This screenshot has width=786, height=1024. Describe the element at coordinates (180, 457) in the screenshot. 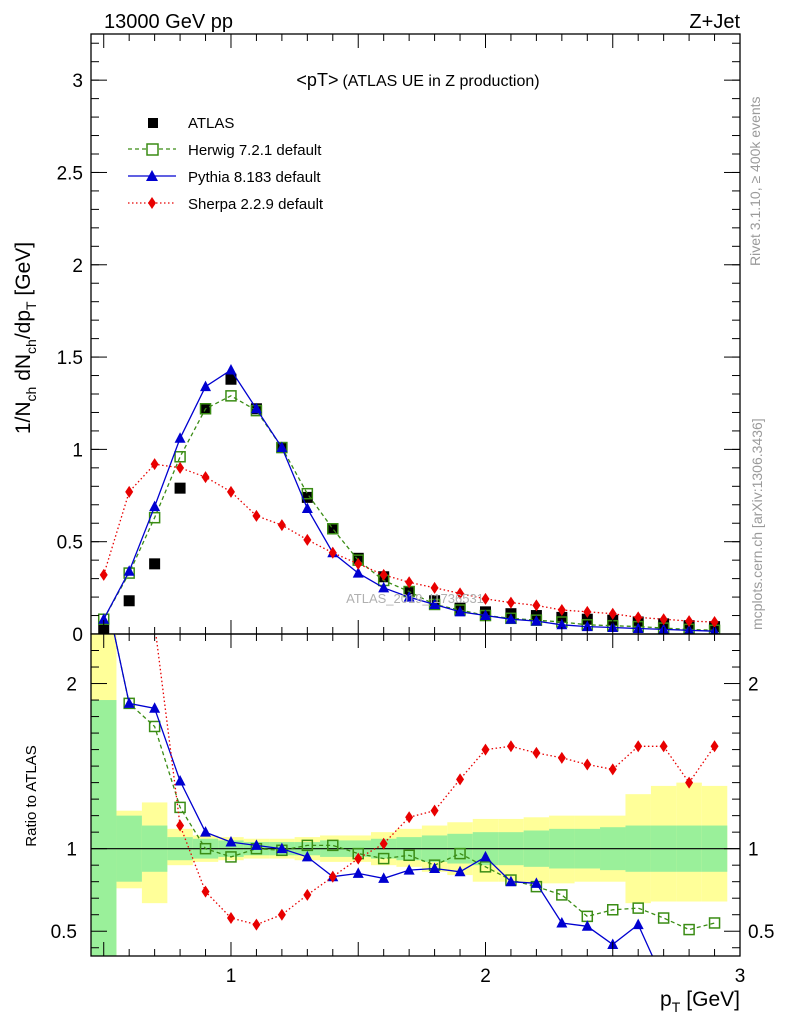

I see `point-herwig` at that location.